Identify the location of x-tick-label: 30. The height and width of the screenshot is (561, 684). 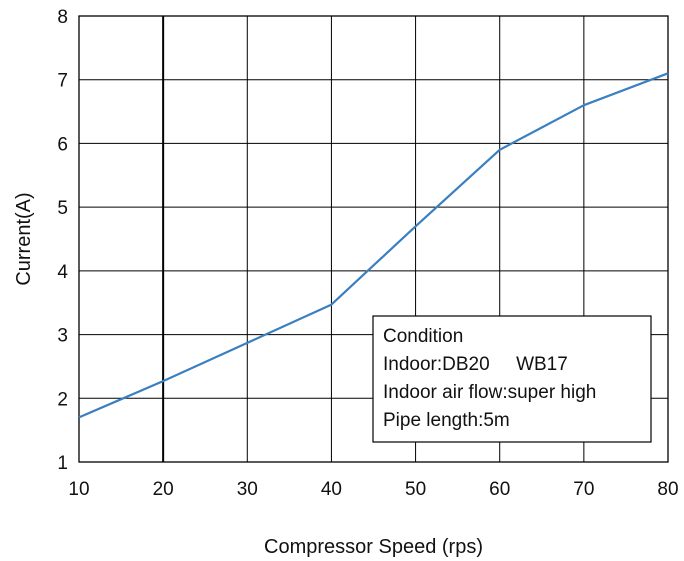
(247, 489).